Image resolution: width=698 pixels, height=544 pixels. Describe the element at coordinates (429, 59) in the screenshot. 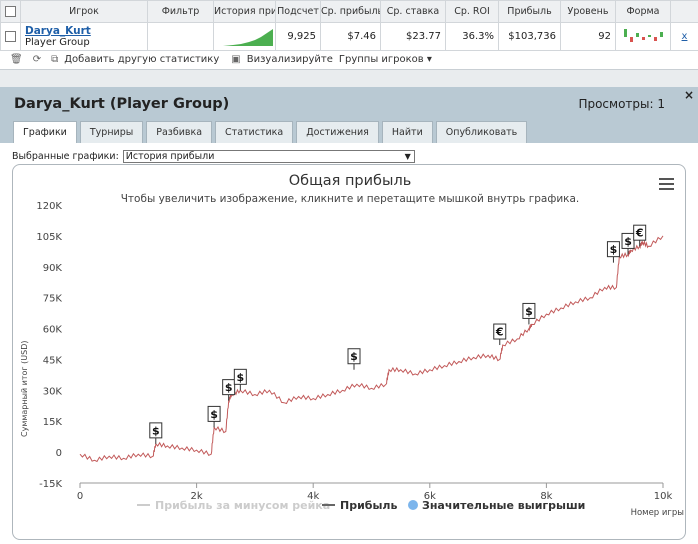

I see `chevron-down-icon: ▾` at that location.